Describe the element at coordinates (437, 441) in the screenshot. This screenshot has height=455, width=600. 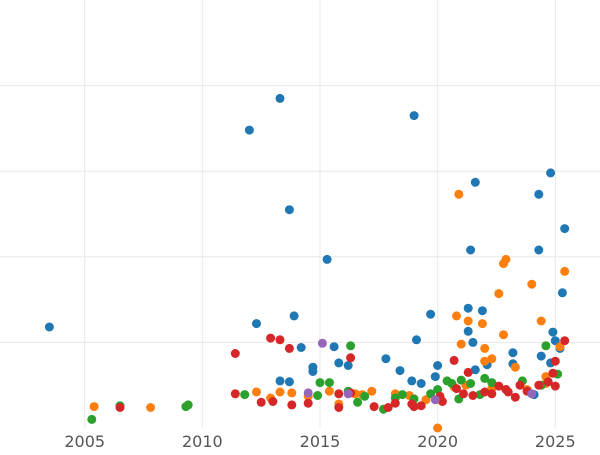
I see `x-tick-label: 2020` at that location.